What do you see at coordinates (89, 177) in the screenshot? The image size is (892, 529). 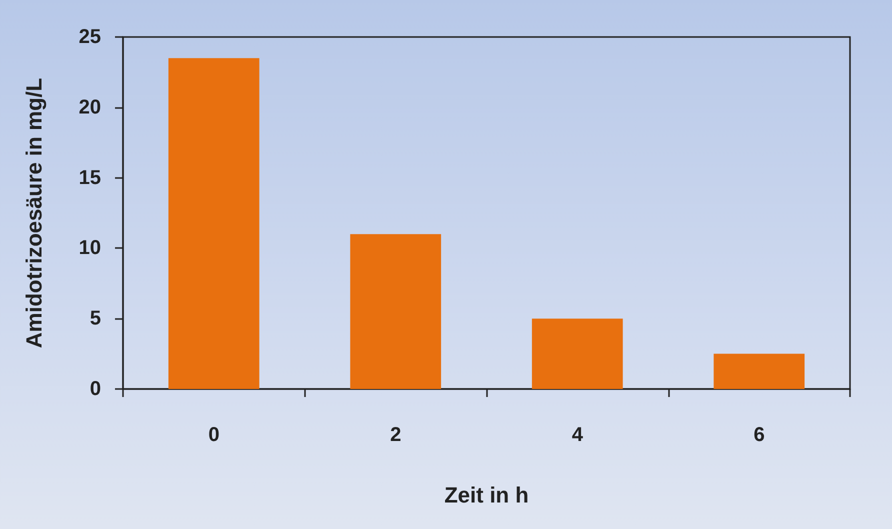 I see `y-tick-label: 15` at bounding box center [89, 177].